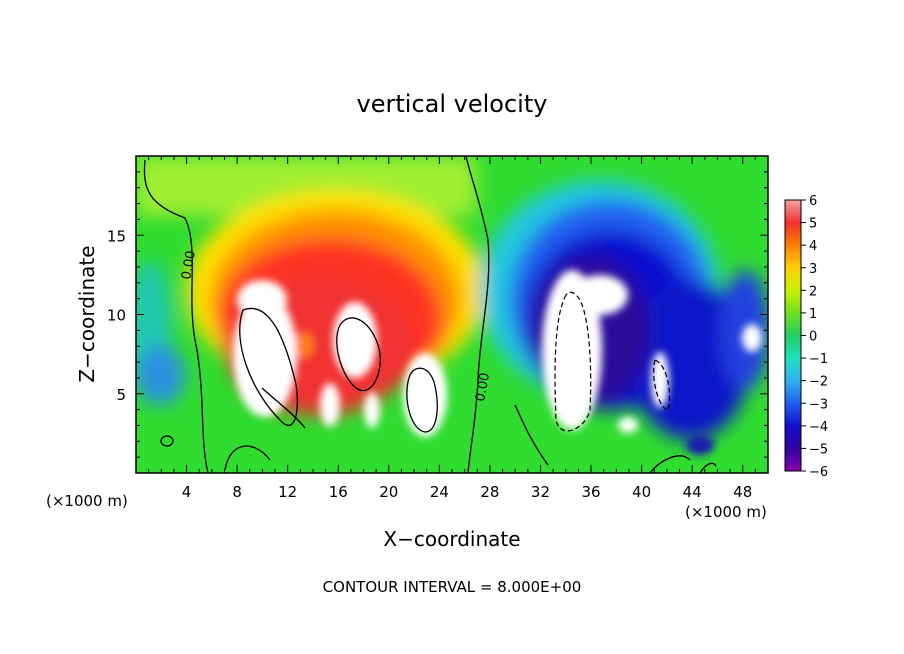  I want to click on colorbar-tick-label: 2, so click(813, 291).